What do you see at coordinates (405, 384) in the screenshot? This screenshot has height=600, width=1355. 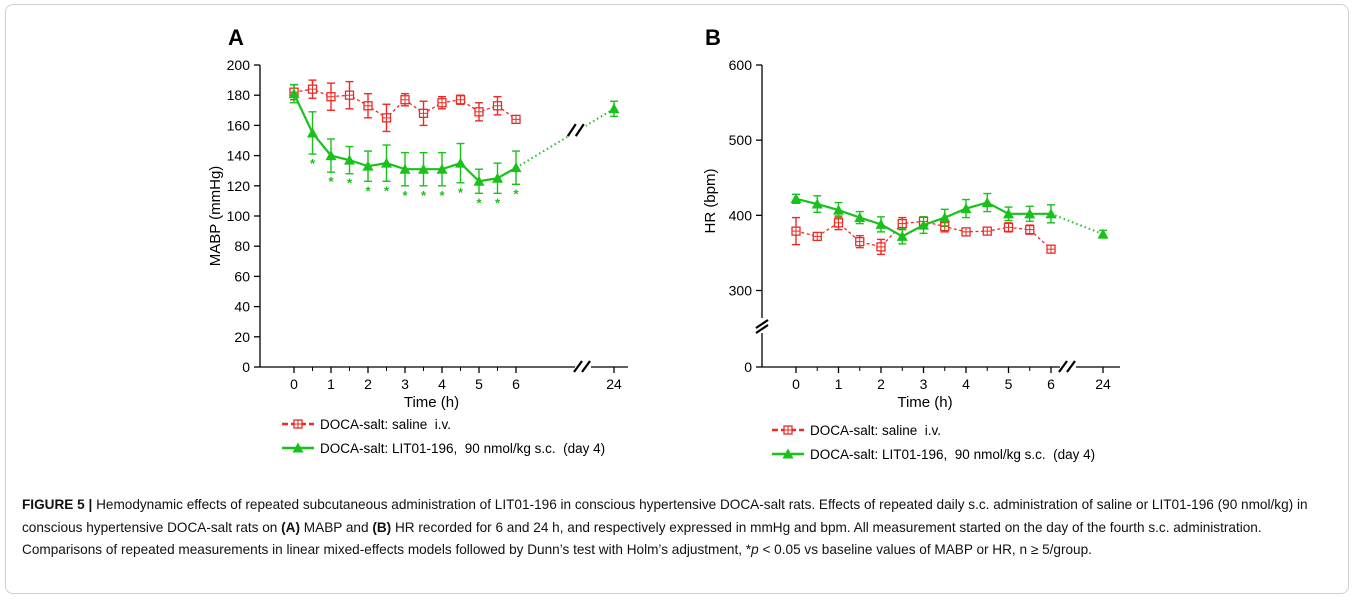 I see `panel-a-x-tick-label: 3` at bounding box center [405, 384].